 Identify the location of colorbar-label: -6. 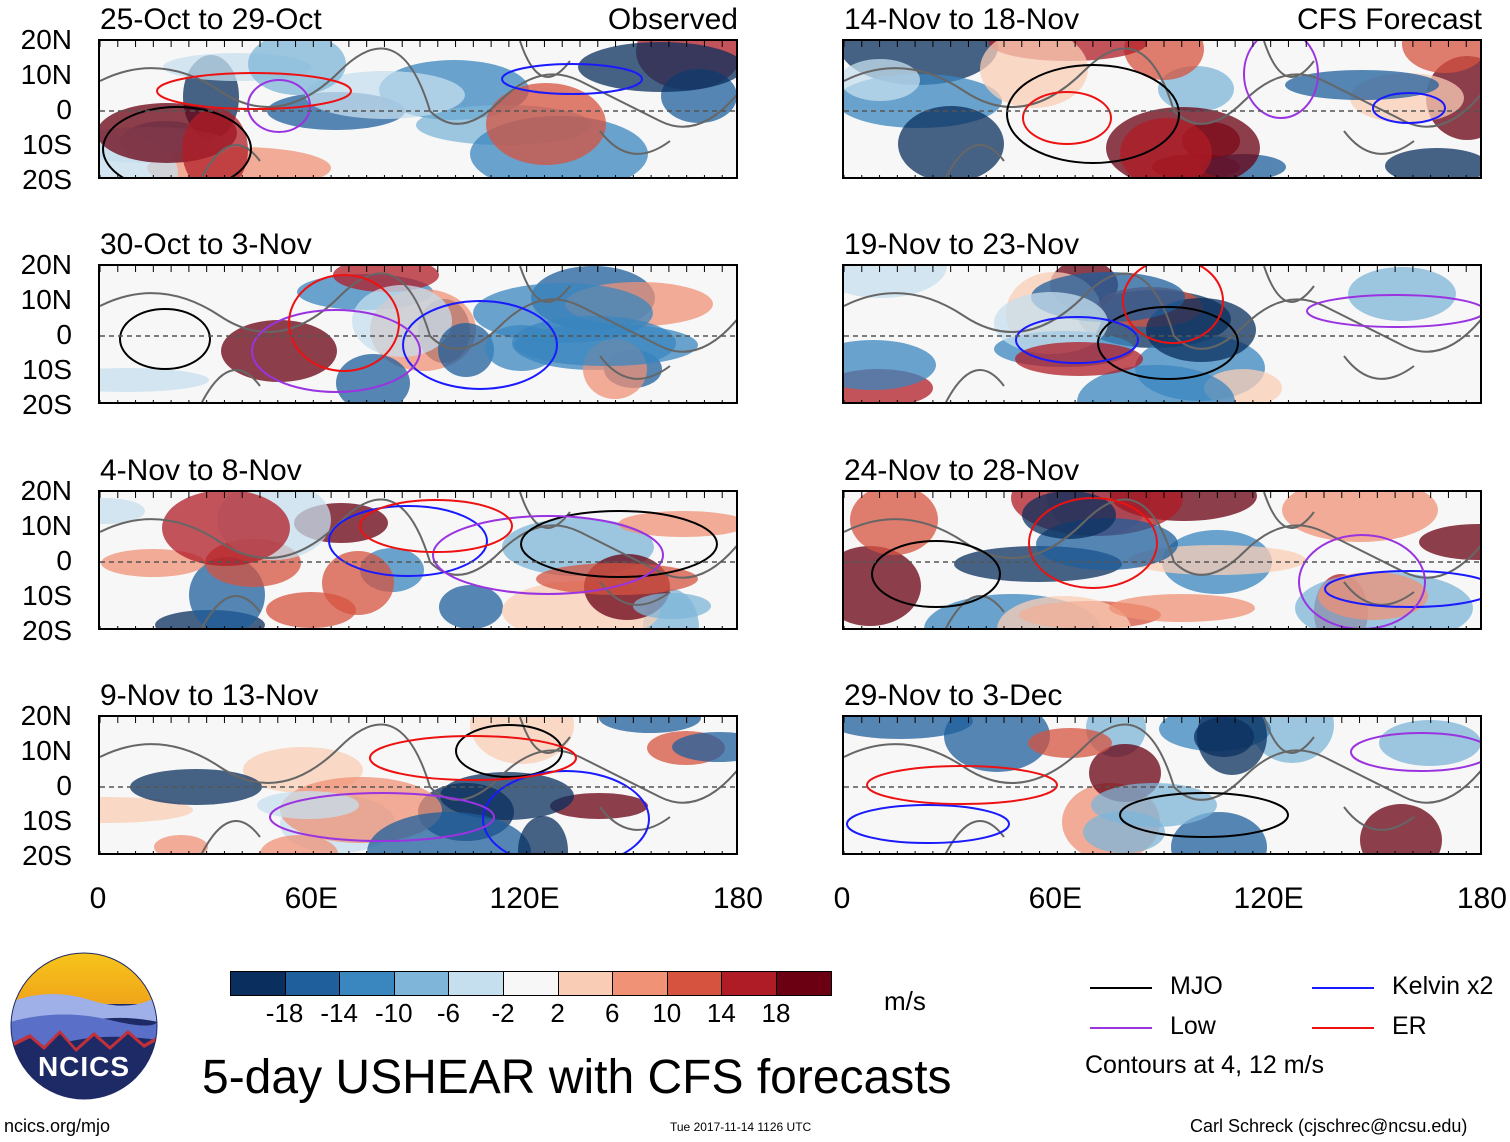
(448, 1013).